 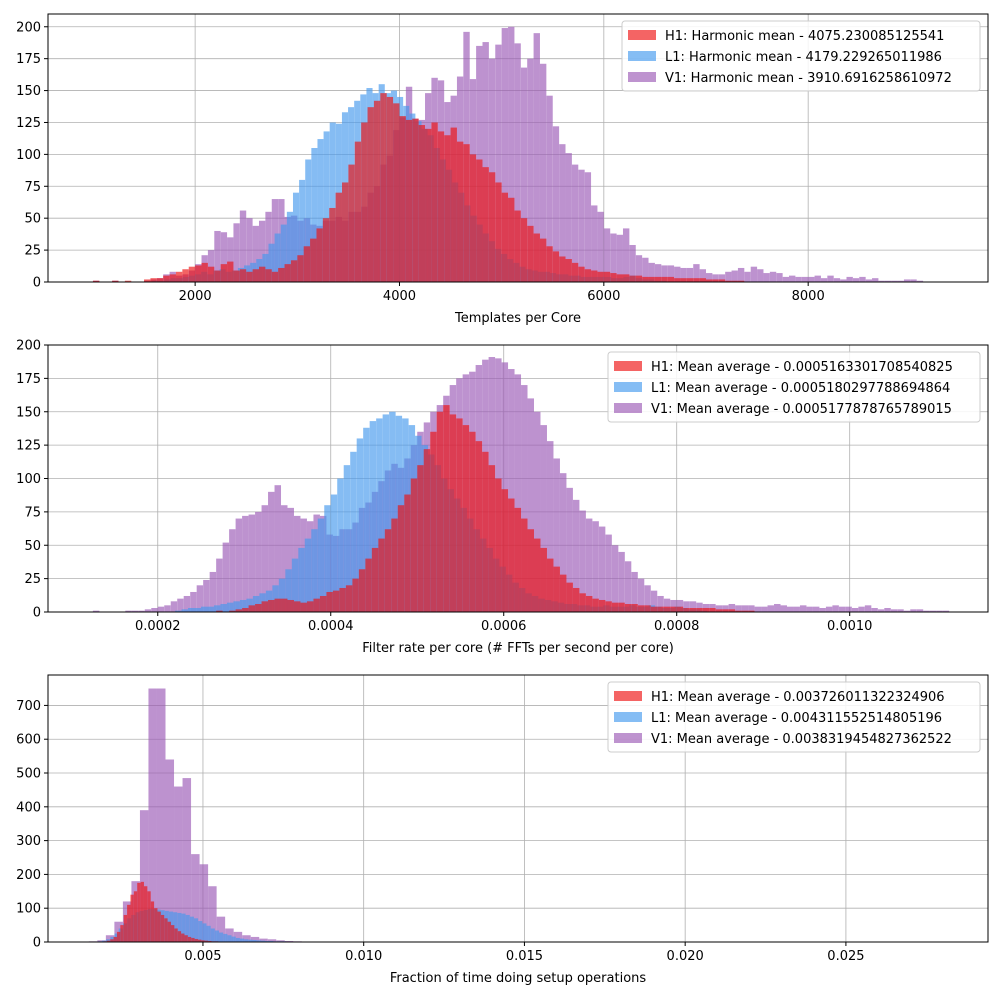 What do you see at coordinates (28, 446) in the screenshot?
I see `y-tick-label: 125` at bounding box center [28, 446].